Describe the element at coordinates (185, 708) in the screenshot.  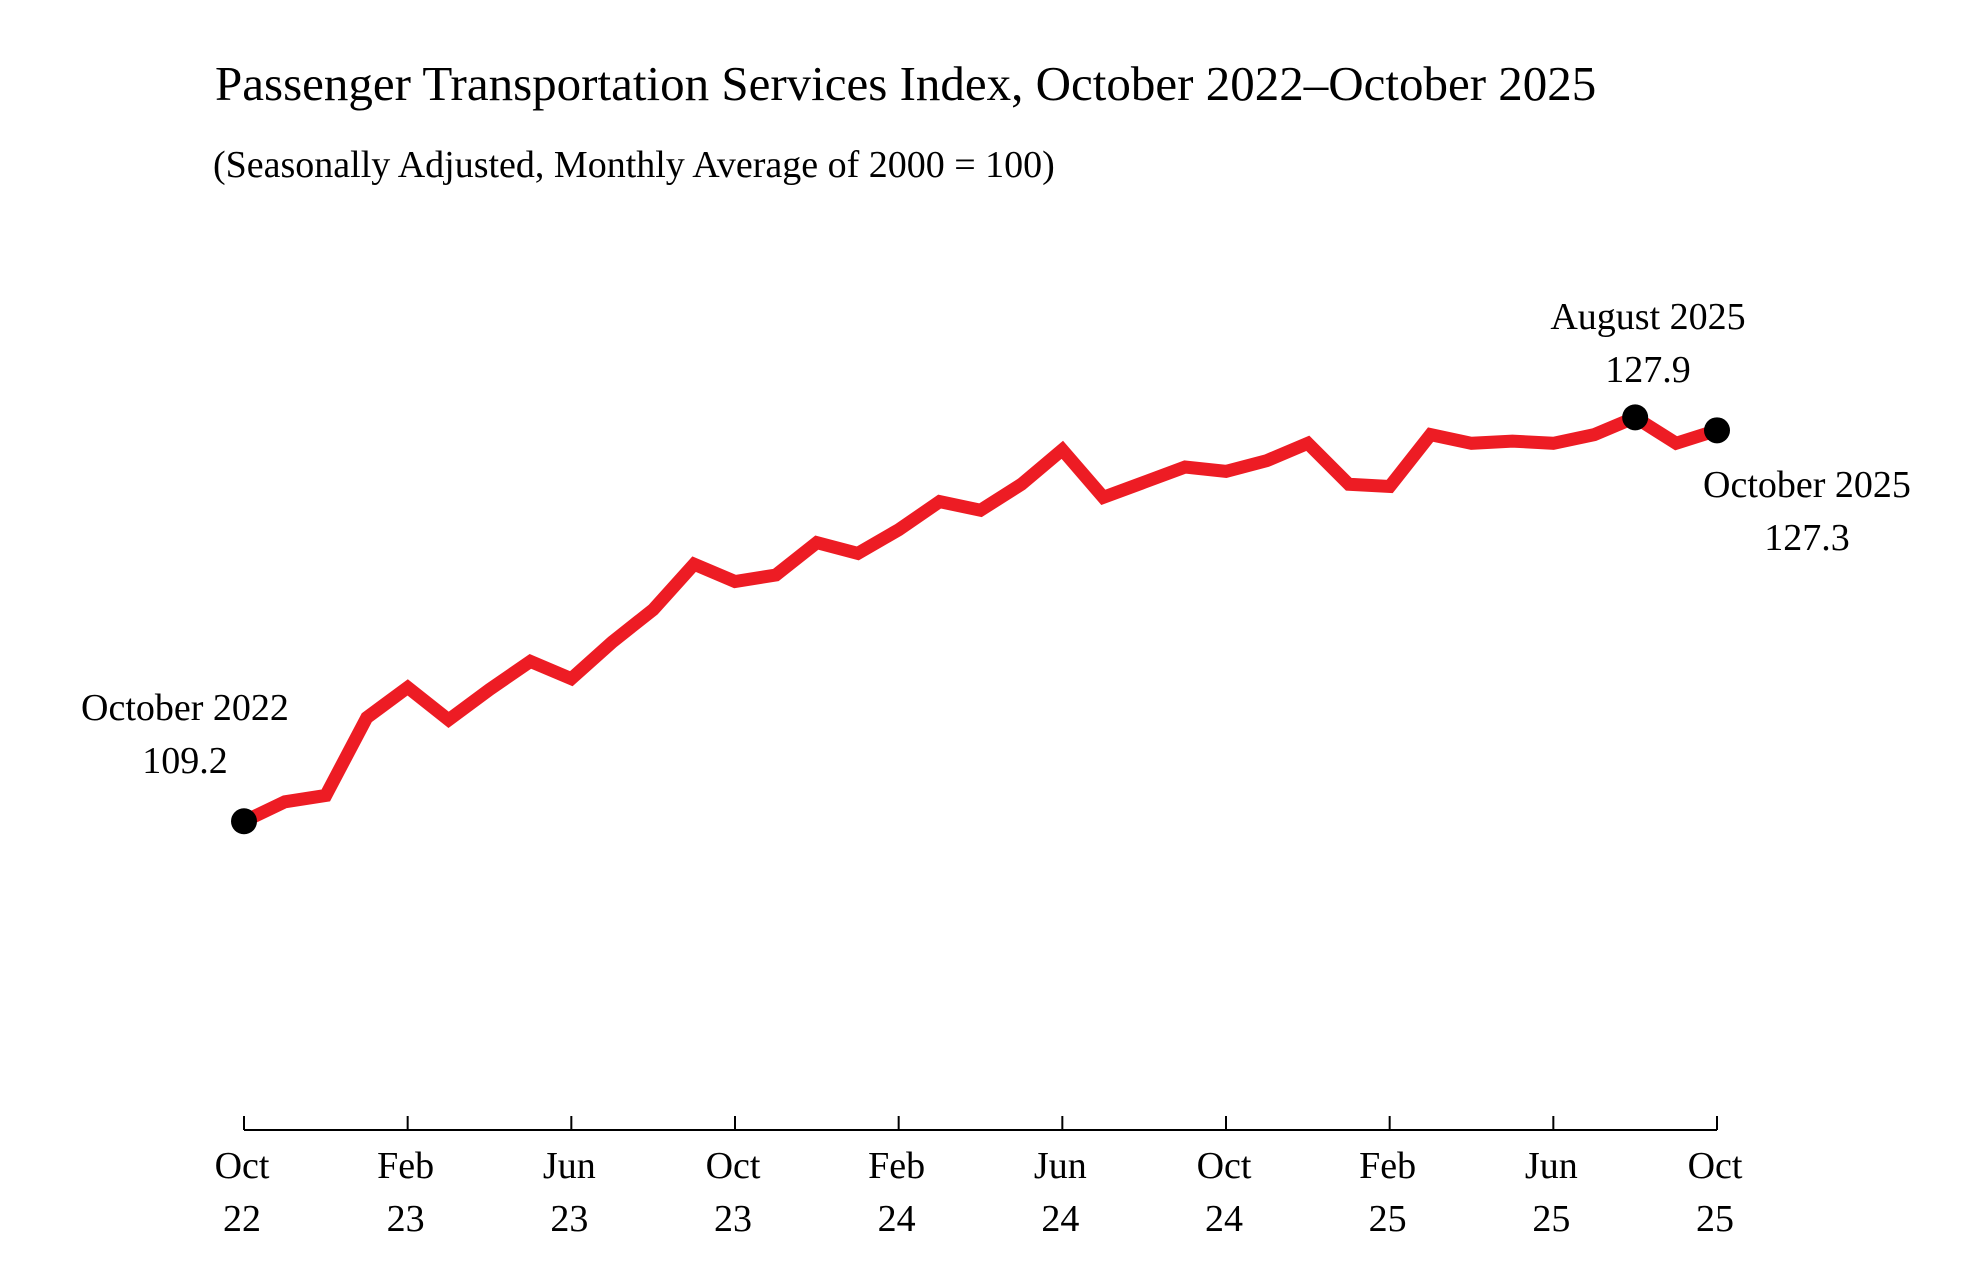
I see `annotation-start-label: October 2022` at that location.